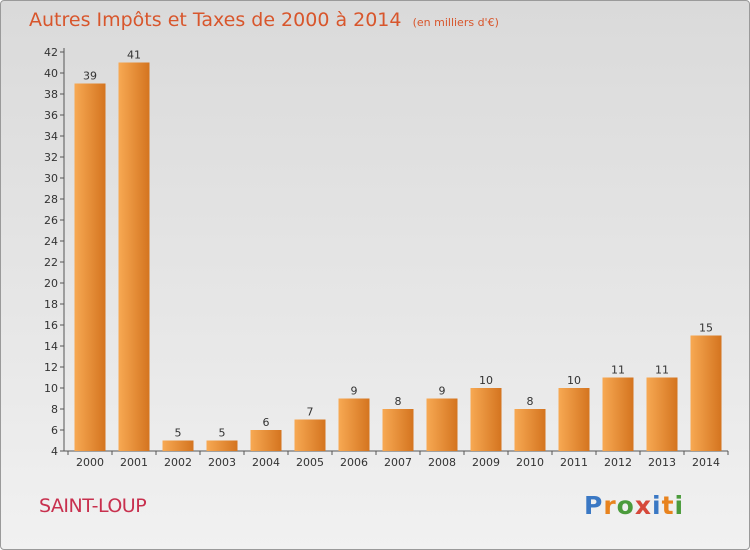 This screenshot has width=750, height=550. Describe the element at coordinates (90, 76) in the screenshot. I see `data-label: 39` at that location.